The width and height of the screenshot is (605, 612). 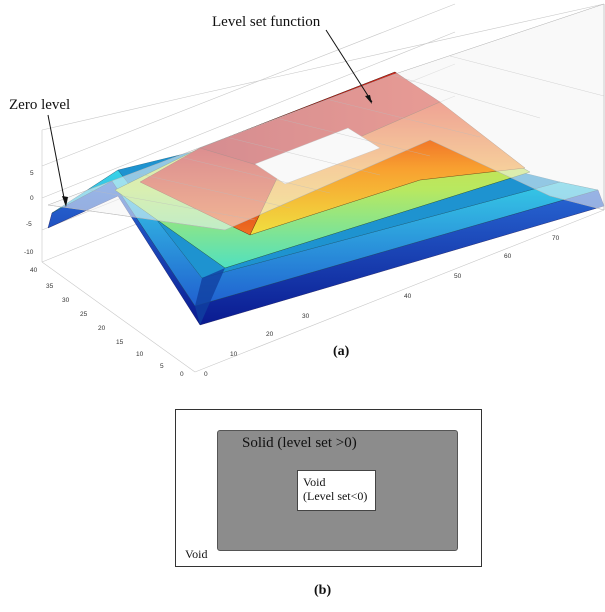 What do you see at coordinates (196, 554) in the screenshot?
I see `outer-void-label: Void` at bounding box center [196, 554].